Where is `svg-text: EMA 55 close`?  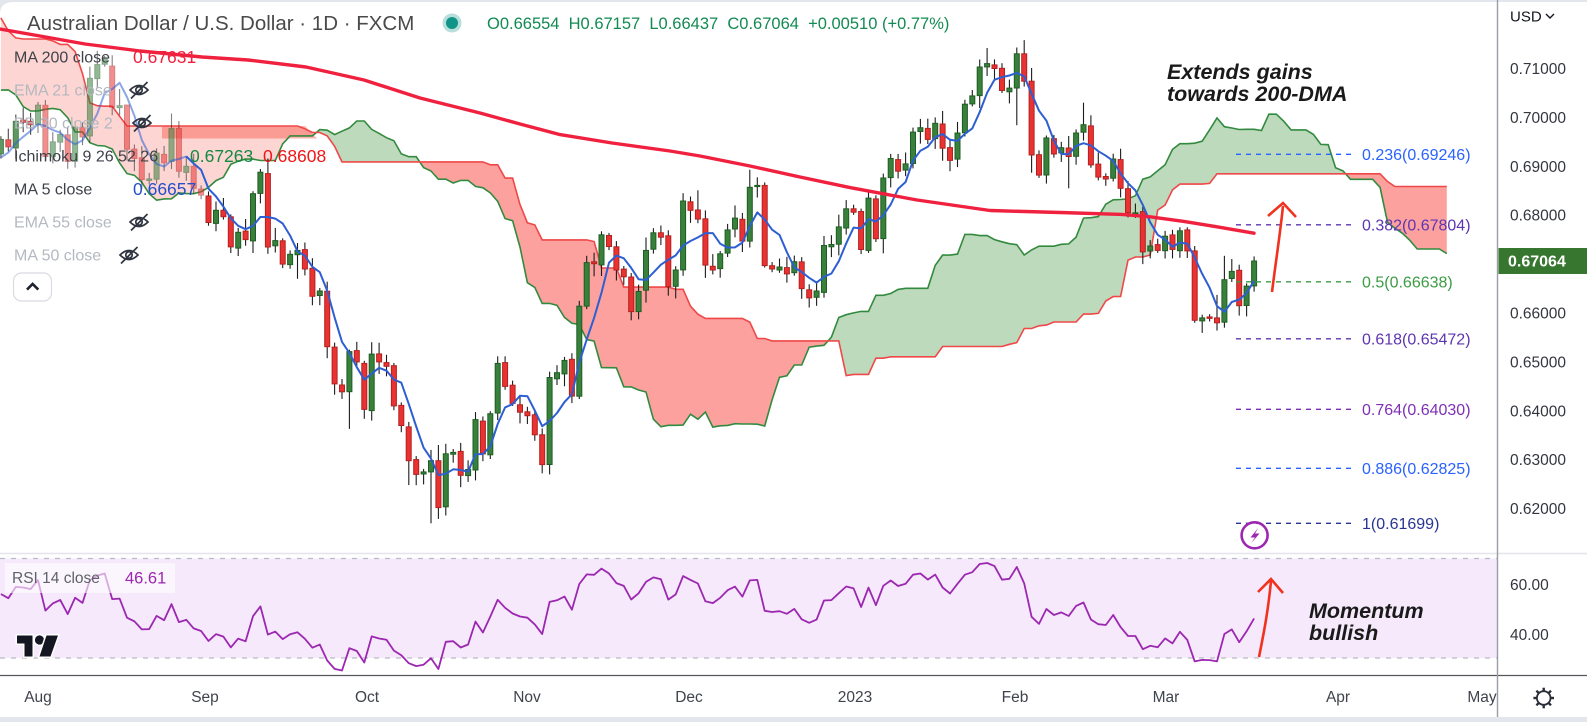
svg-text: EMA 55 close is located at coordinates (63, 223).